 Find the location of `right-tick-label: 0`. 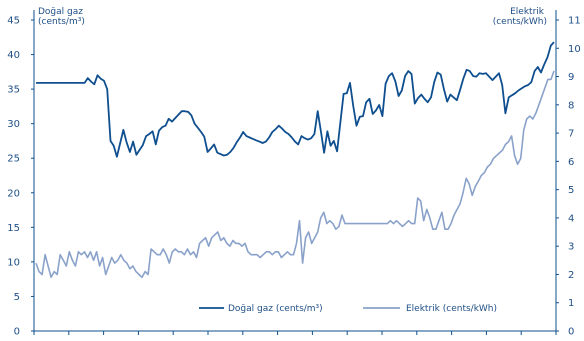

right-tick-label: 0 is located at coordinates (571, 332).